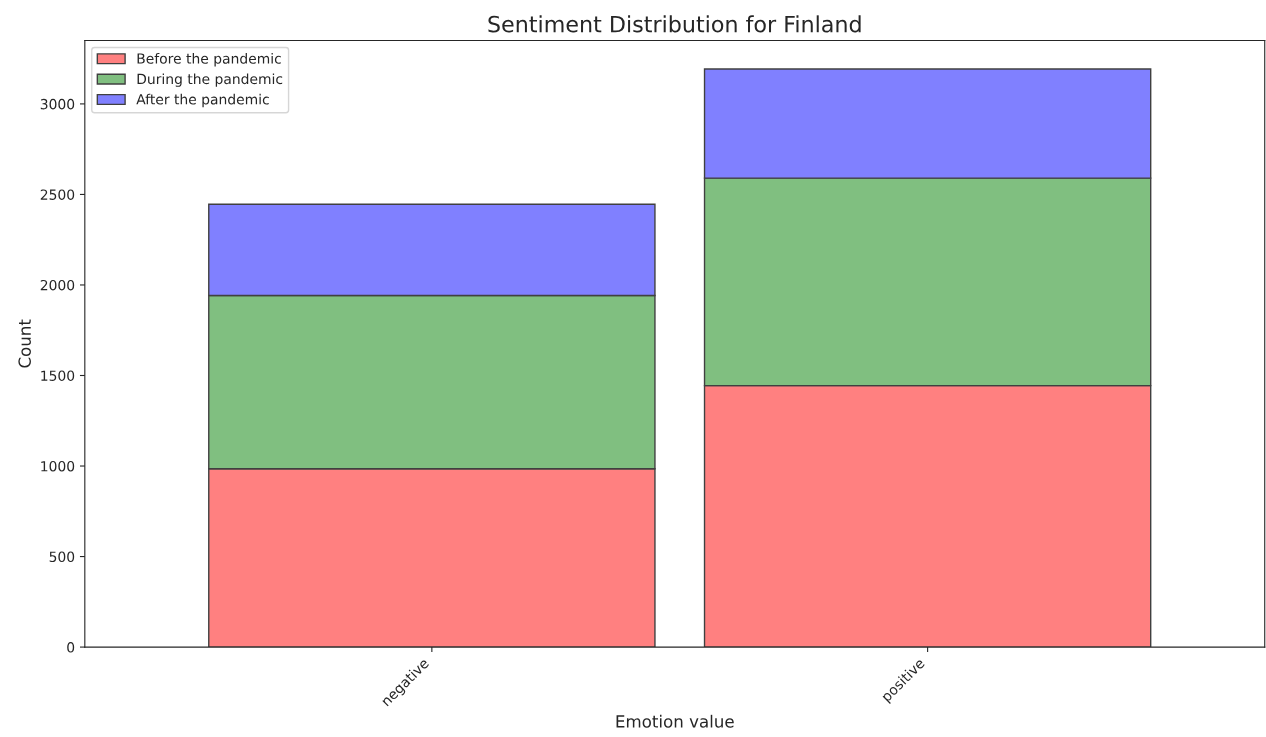 This screenshot has height=737, width=1266. Describe the element at coordinates (202, 100) in the screenshot. I see `legend-label: After the pandemic` at that location.